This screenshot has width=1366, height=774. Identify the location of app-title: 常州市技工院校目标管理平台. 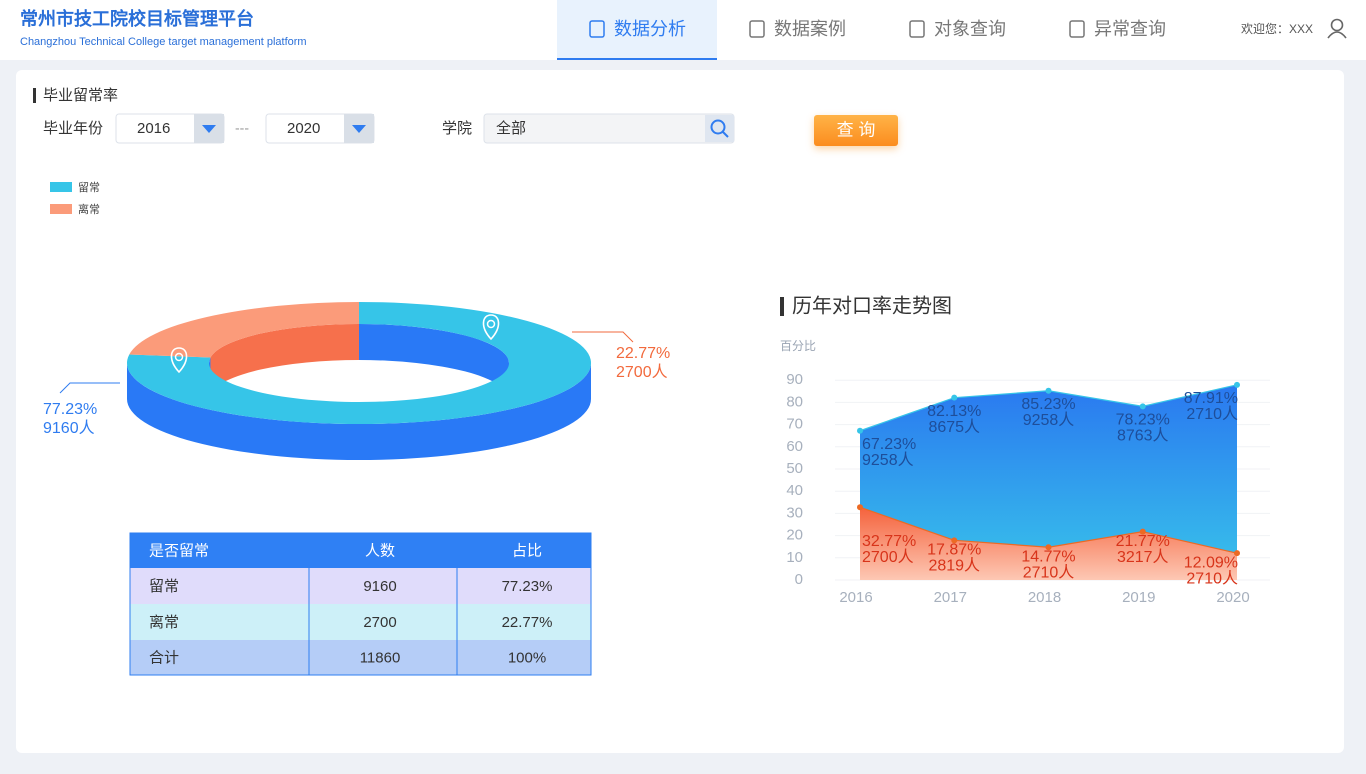
(137, 18).